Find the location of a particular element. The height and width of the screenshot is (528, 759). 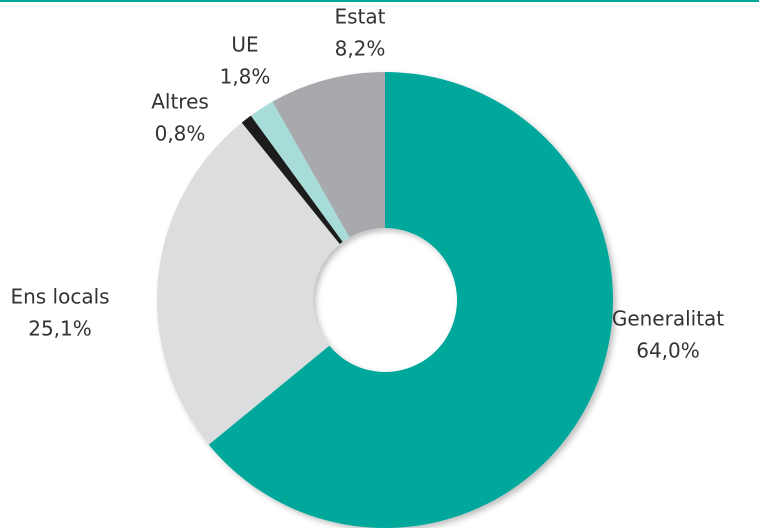

top-rule is located at coordinates (379, 1).